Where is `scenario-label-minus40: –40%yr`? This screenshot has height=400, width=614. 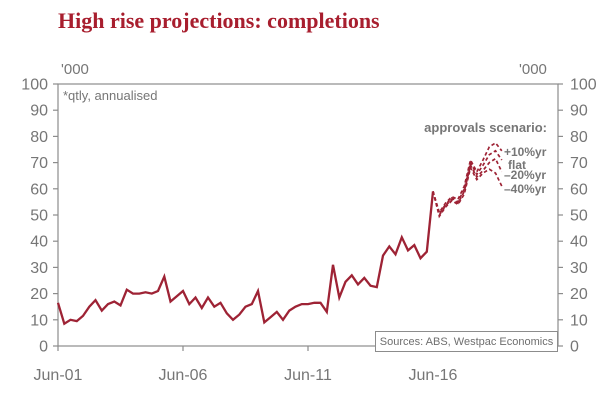 scenario-label-minus40: –40%yr is located at coordinates (525, 189).